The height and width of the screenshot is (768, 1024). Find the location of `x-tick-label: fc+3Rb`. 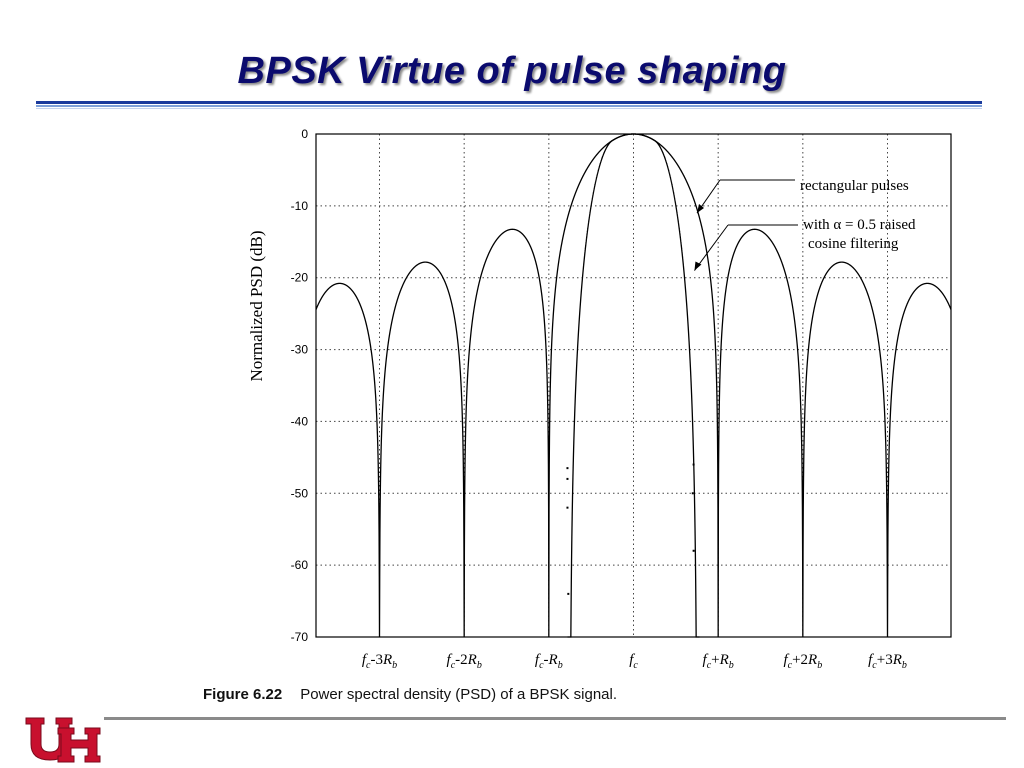

x-tick-label: fc+3Rb is located at coordinates (887, 661).